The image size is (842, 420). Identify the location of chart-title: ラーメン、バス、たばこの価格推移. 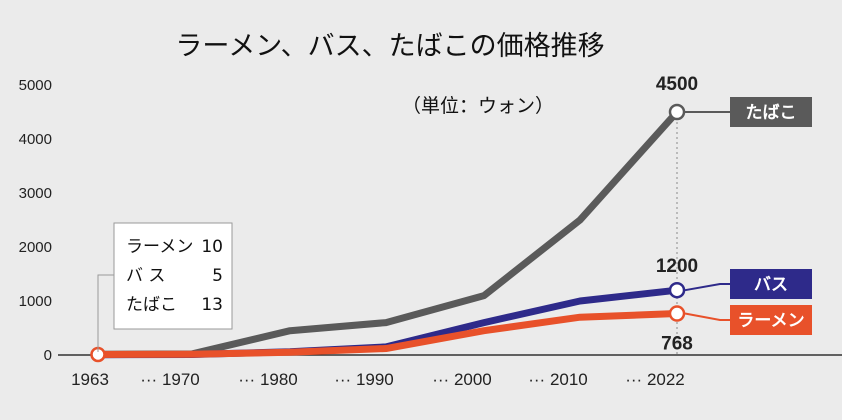
(389, 46).